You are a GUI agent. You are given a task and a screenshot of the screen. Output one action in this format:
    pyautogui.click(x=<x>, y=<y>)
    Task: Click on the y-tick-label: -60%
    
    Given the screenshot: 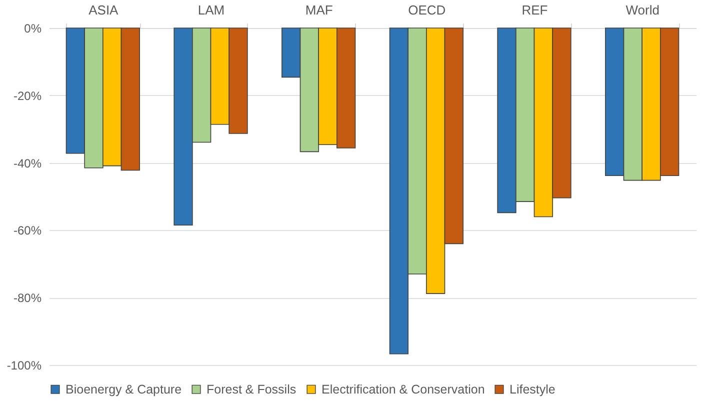 What is the action you would take?
    pyautogui.click(x=27, y=231)
    